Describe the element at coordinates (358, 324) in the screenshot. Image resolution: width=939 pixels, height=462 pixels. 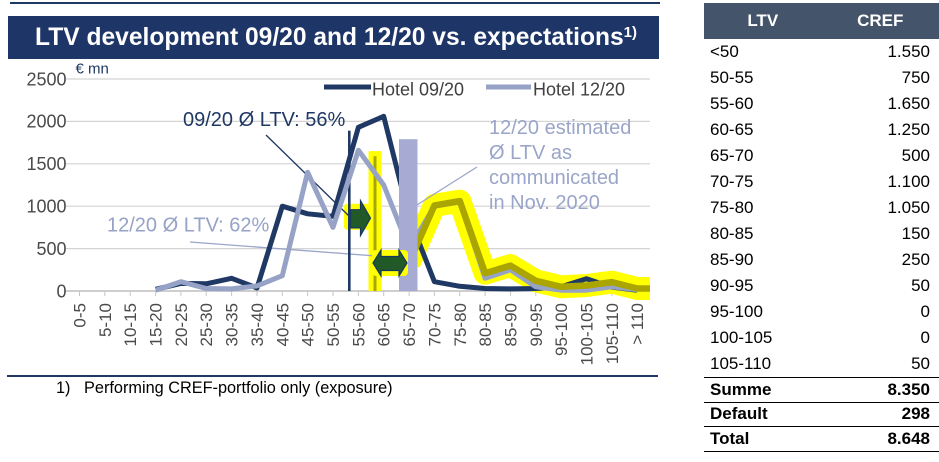
I see `svg-text: 55-60` at that location.